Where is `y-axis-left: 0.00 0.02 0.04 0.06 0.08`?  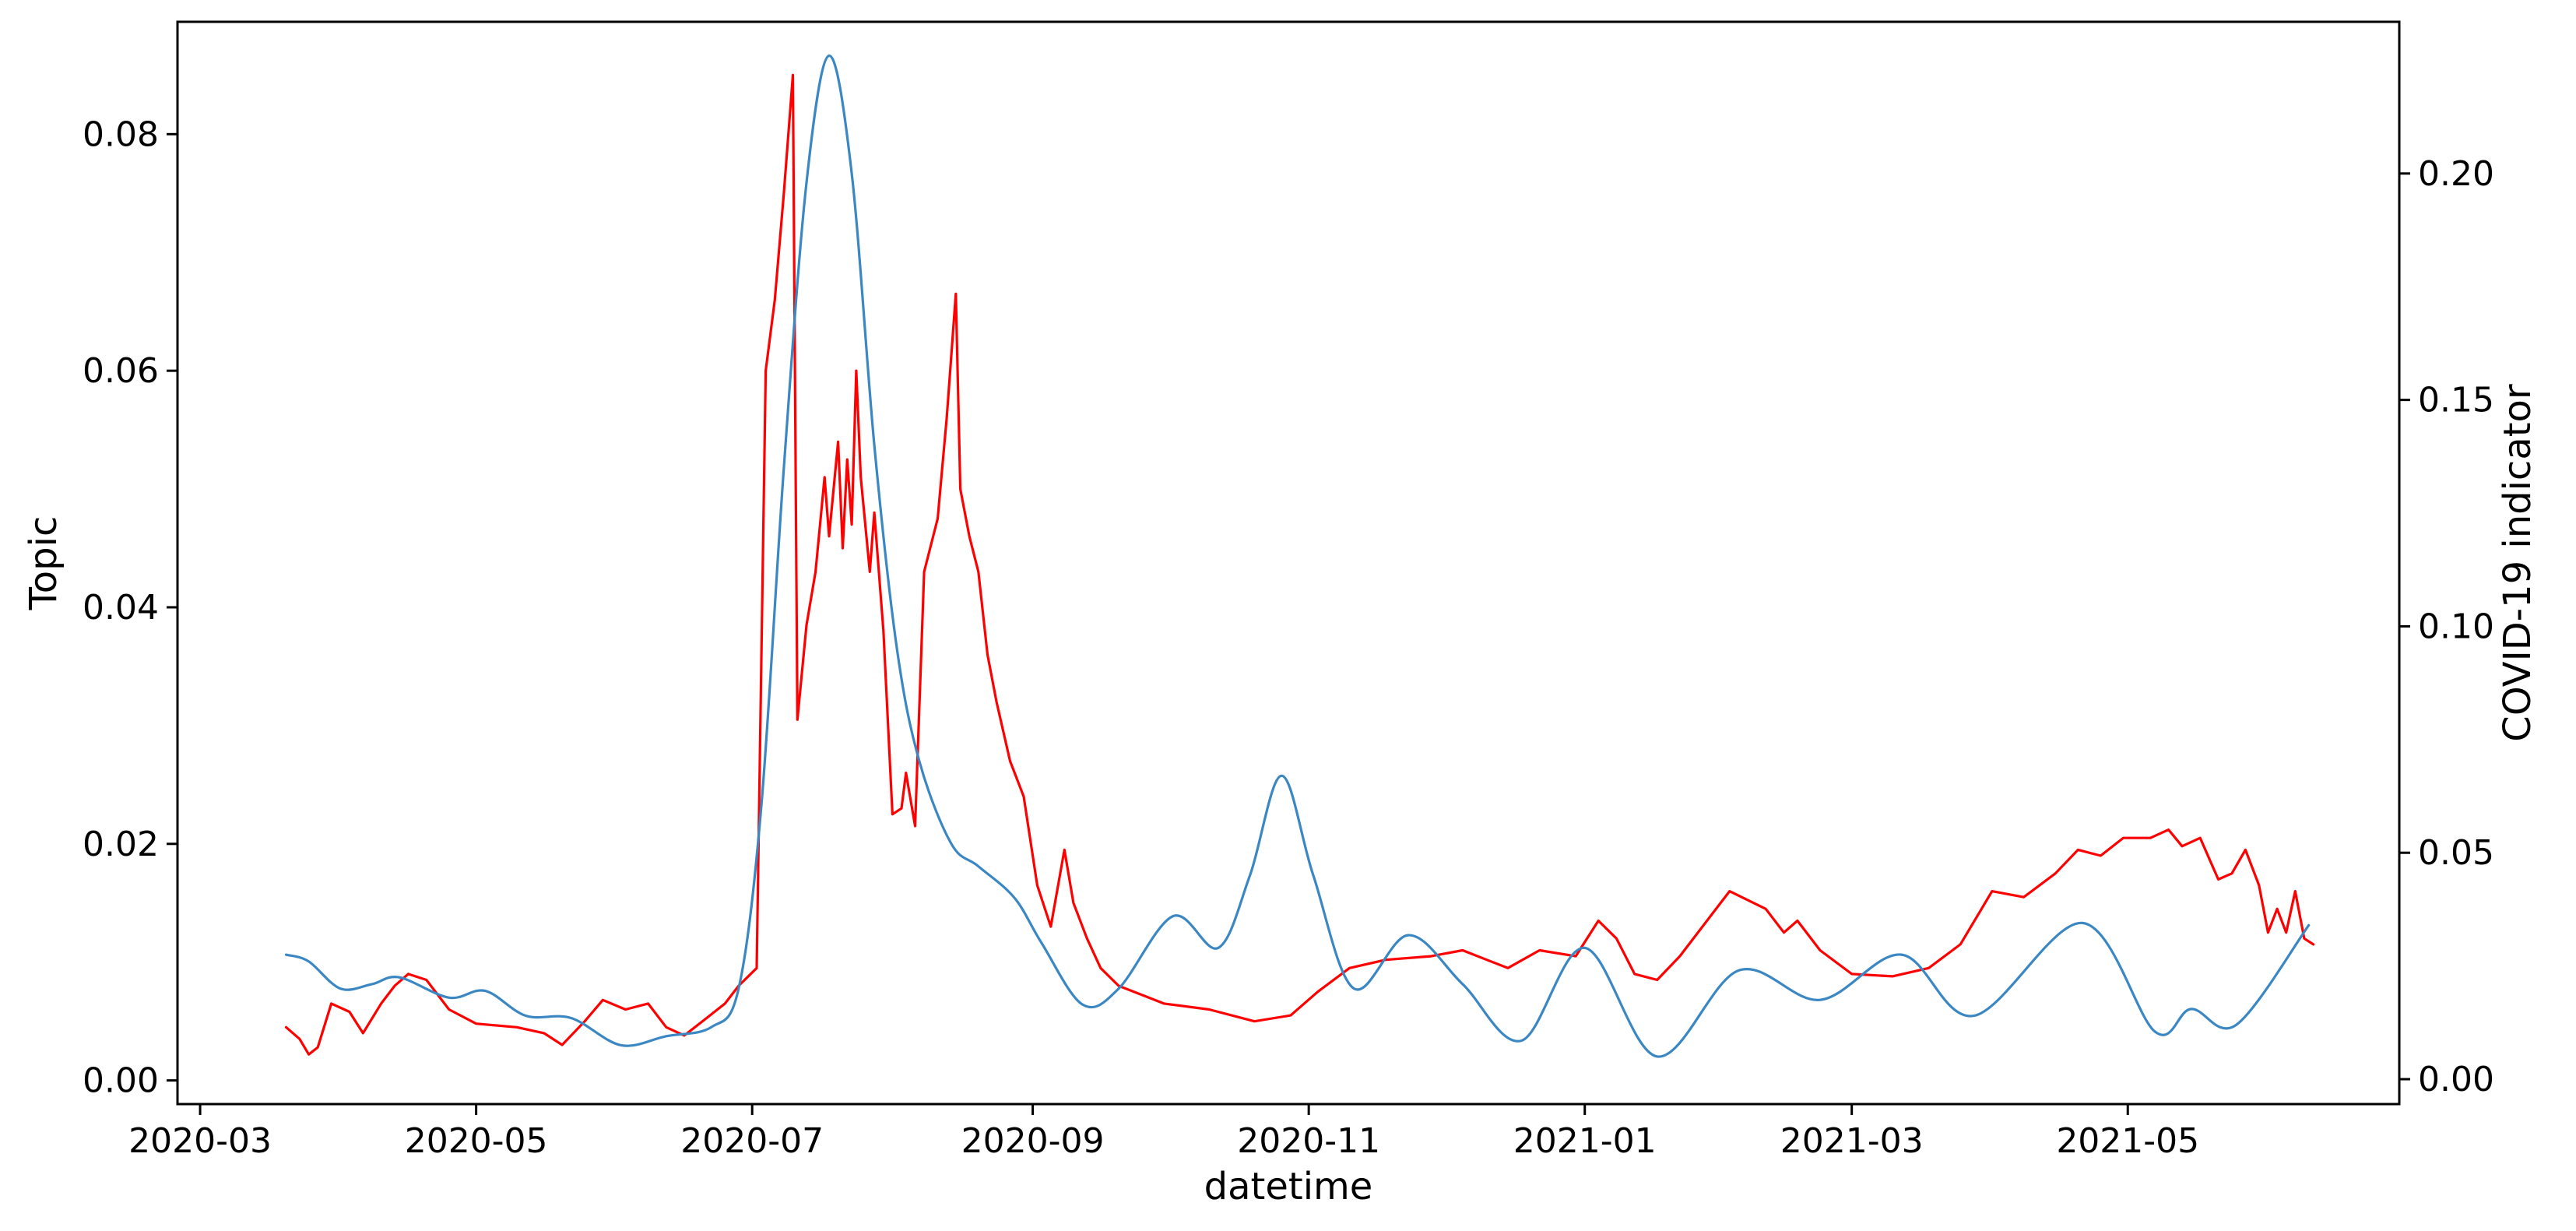 y-axis-left: 0.00 0.02 0.04 0.06 0.08 is located at coordinates (130, 607).